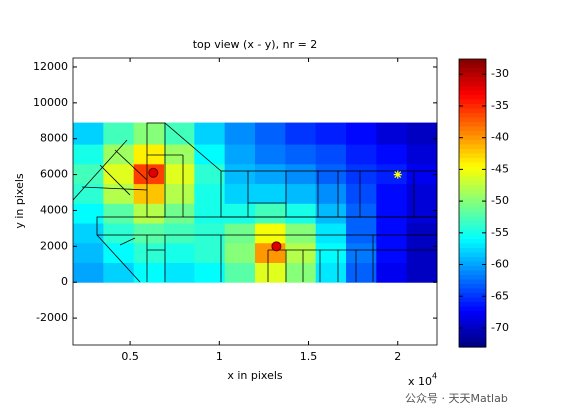 This screenshot has width=561, height=420. Describe the element at coordinates (64, 281) in the screenshot. I see `y-tick-label: 0` at that location.